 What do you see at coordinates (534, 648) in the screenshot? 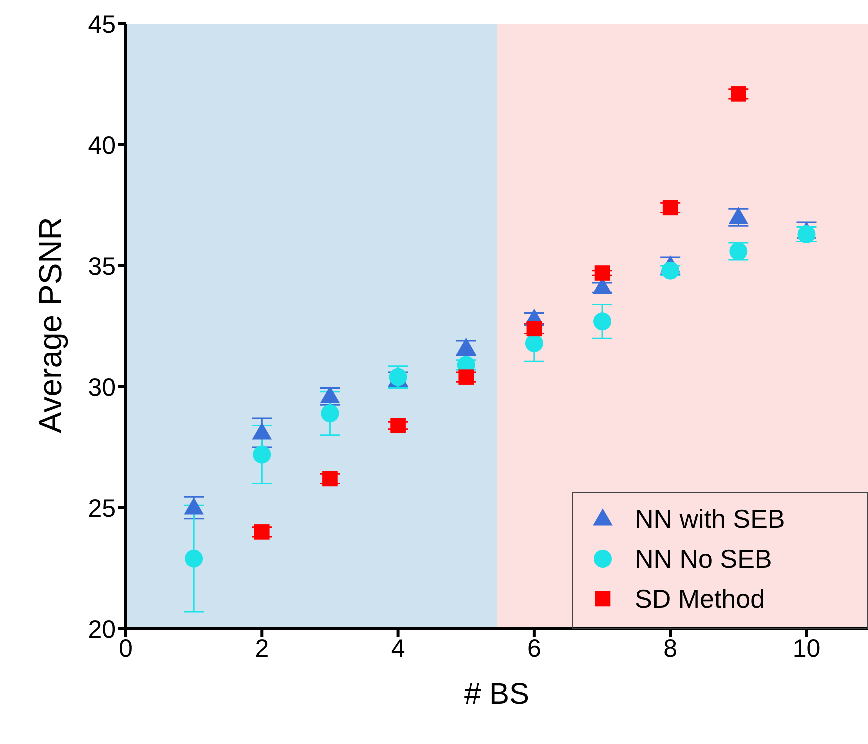
I see `x-tick-label: 6` at bounding box center [534, 648].